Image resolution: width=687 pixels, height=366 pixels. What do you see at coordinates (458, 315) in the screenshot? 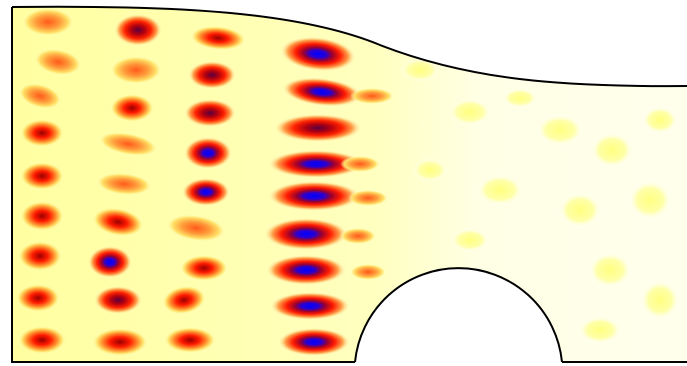
I see `semicircle-hole-boundary` at bounding box center [458, 315].